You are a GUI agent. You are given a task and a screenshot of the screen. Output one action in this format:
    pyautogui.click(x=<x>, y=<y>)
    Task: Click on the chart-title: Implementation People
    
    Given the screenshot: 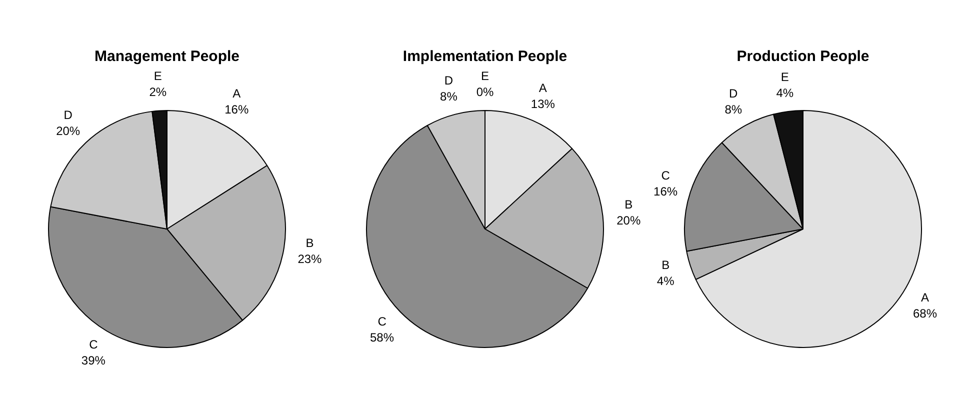 What is the action you would take?
    pyautogui.click(x=485, y=57)
    